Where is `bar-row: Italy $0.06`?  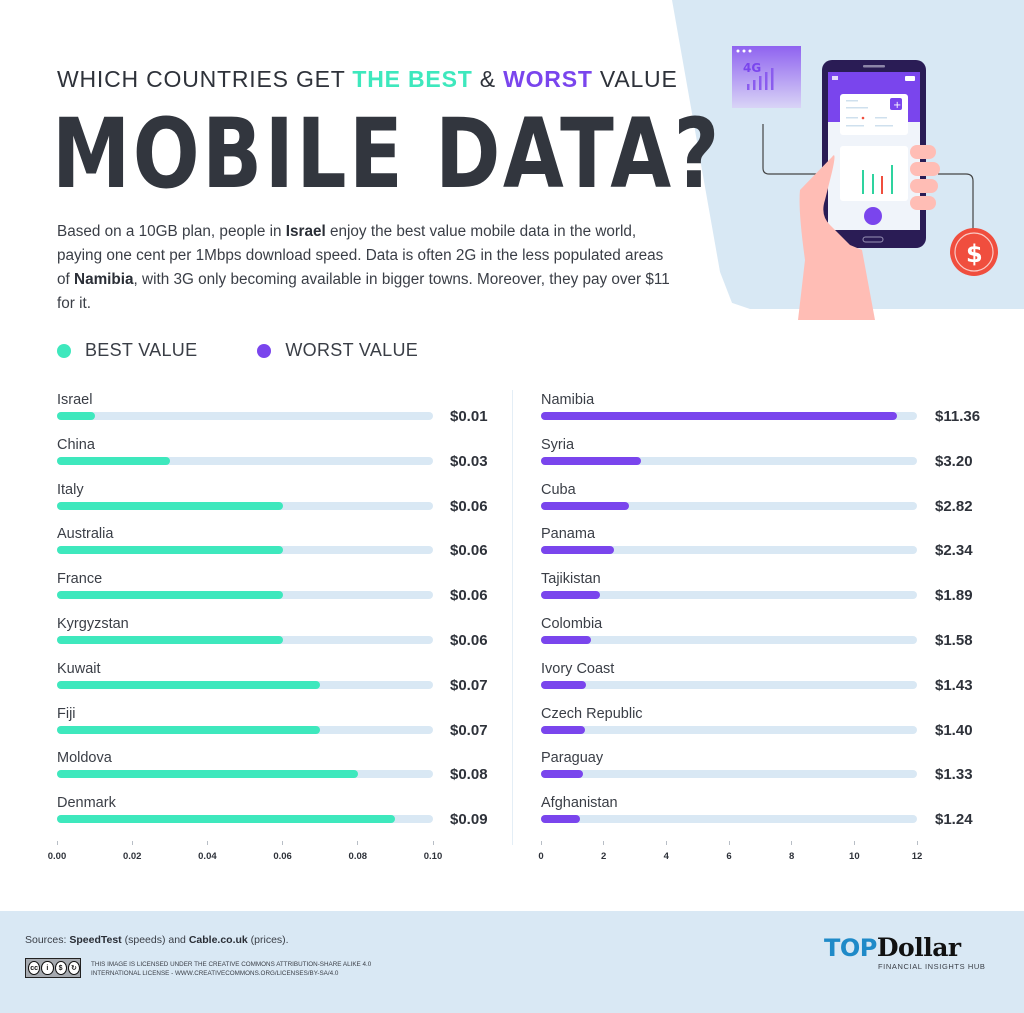
bar-row: Italy $0.06 is located at coordinates (277, 504).